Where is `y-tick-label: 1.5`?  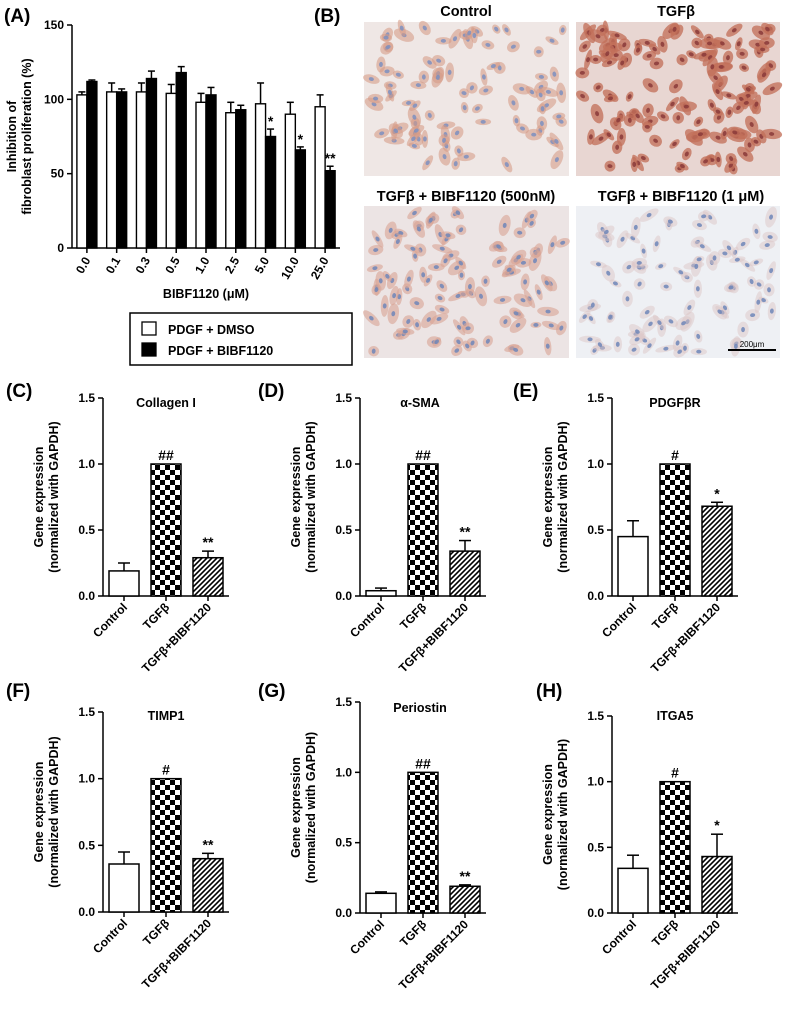
y-tick-label: 1.5 is located at coordinates (86, 712).